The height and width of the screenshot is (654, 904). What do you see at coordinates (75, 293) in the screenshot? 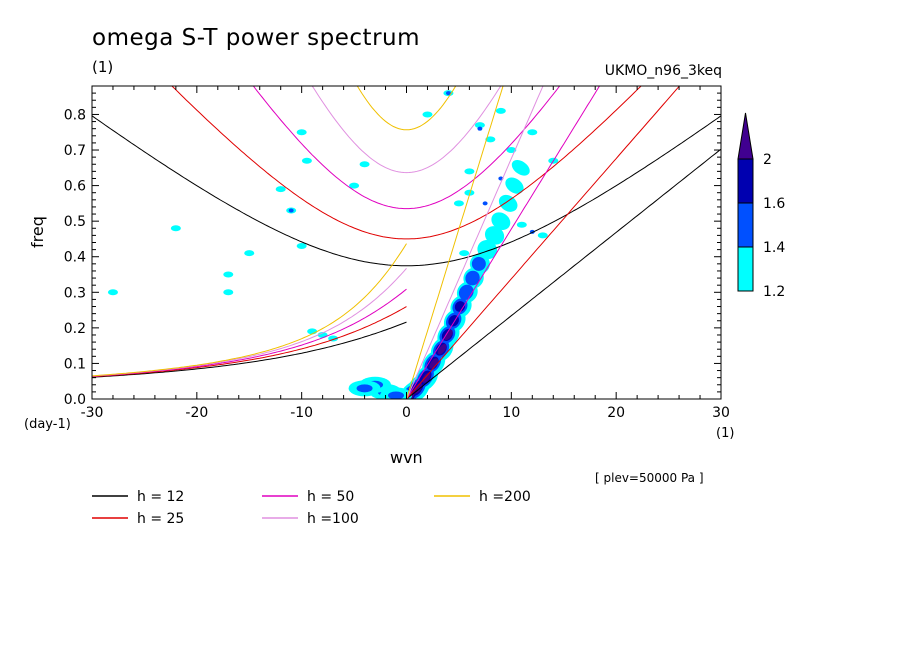
I see `y-tick-label: 0.3` at bounding box center [75, 293].